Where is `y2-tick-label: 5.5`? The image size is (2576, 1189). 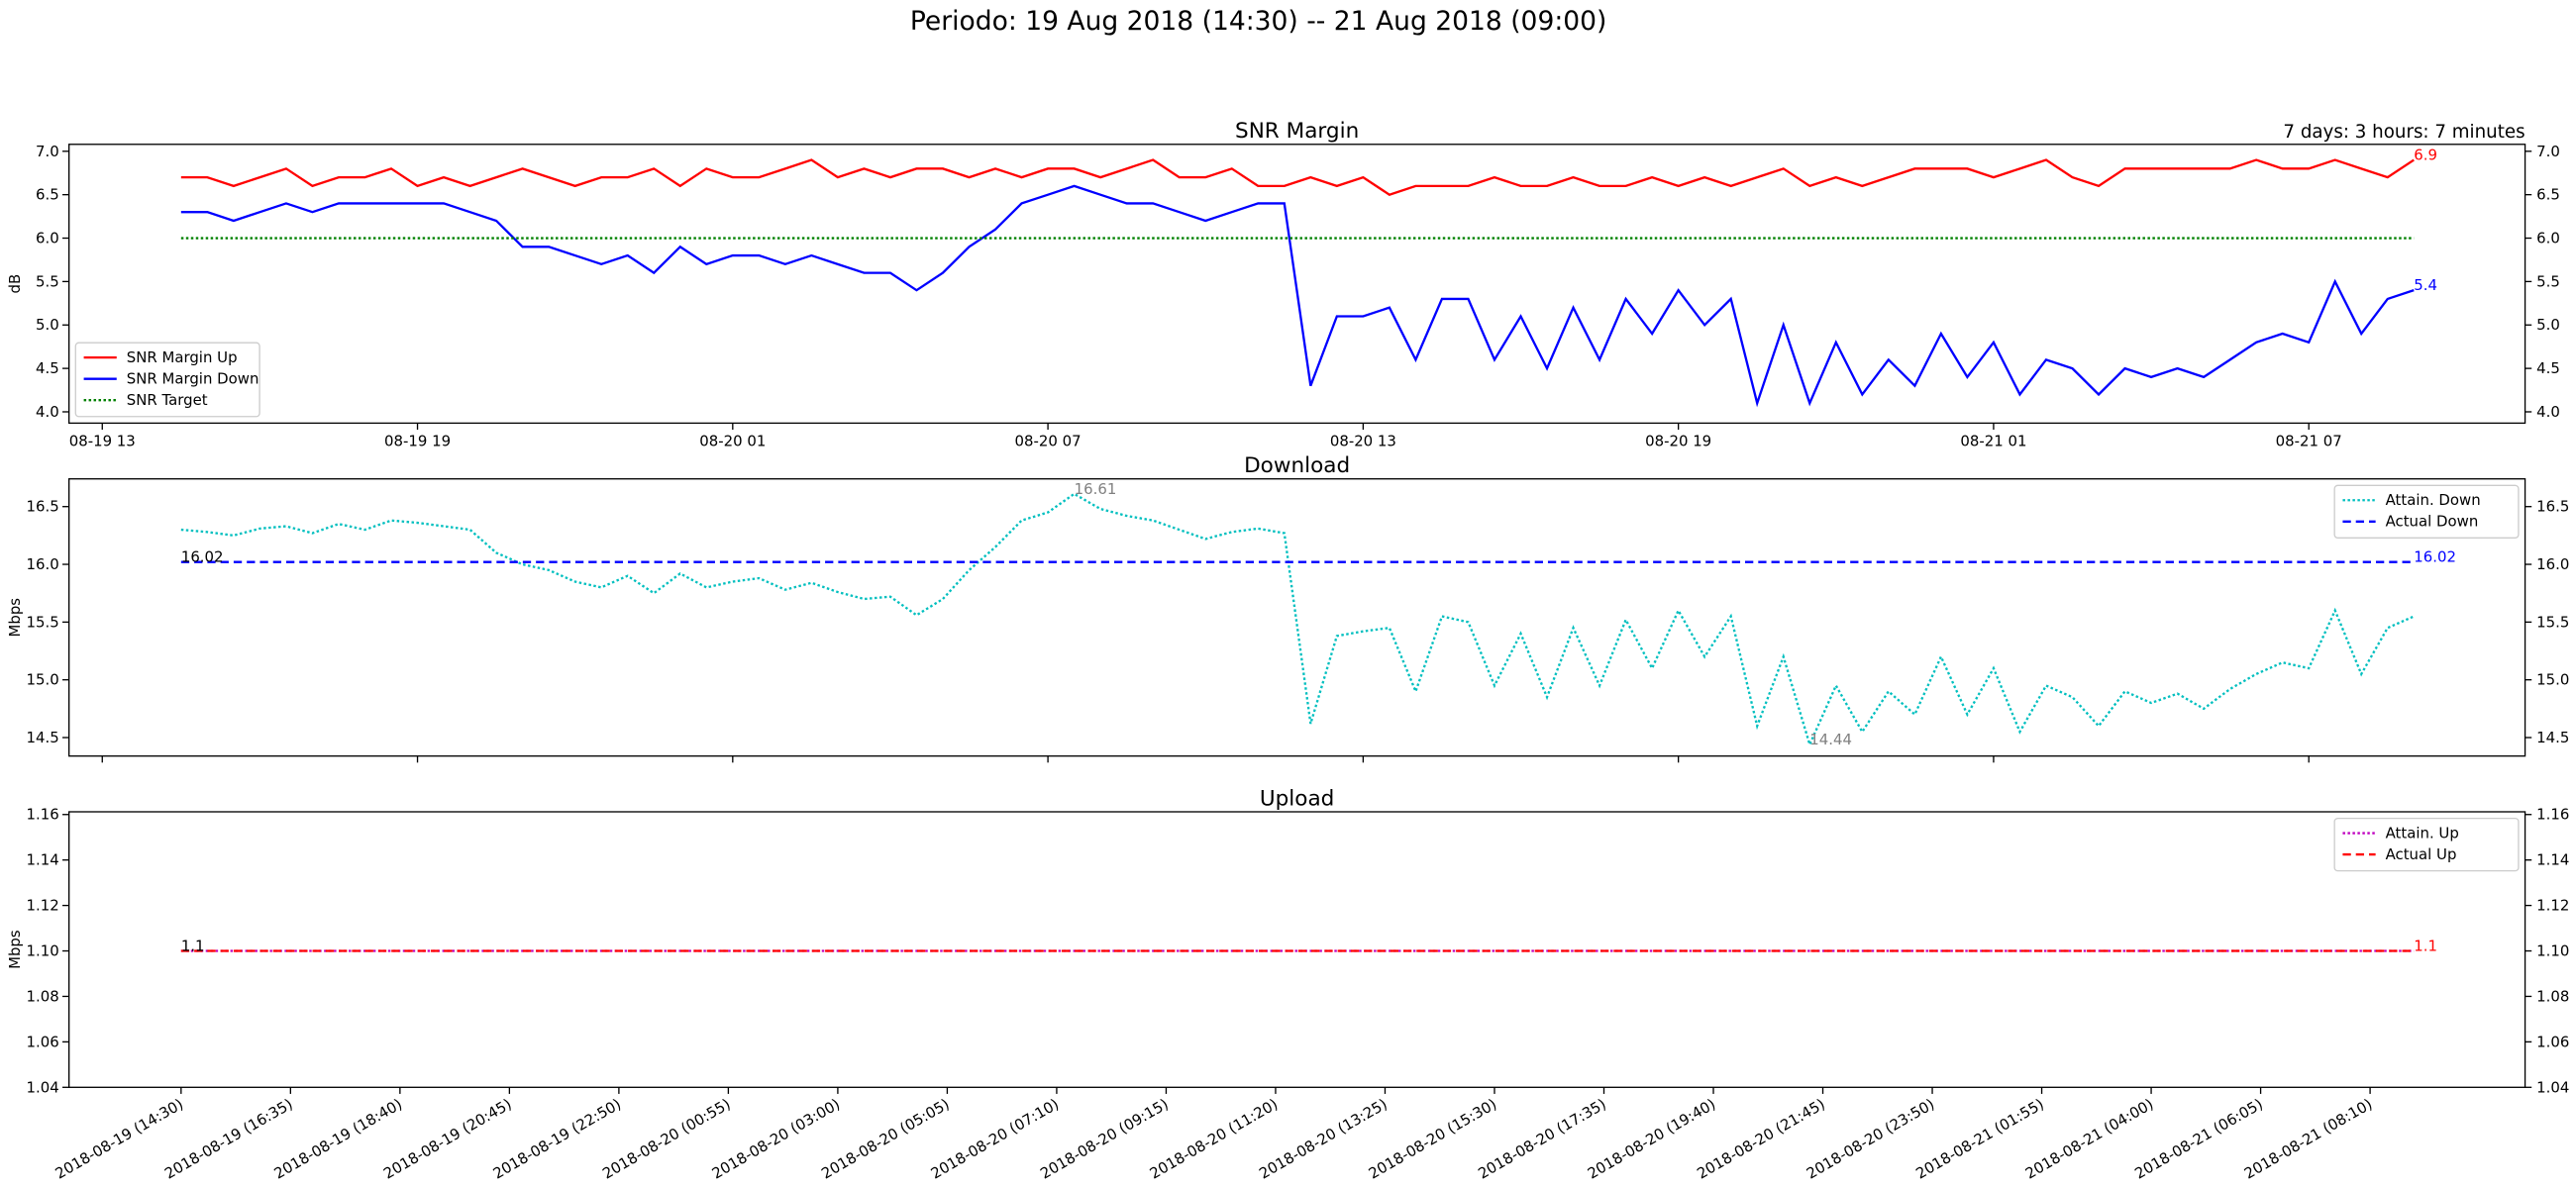 y2-tick-label: 5.5 is located at coordinates (2548, 281).